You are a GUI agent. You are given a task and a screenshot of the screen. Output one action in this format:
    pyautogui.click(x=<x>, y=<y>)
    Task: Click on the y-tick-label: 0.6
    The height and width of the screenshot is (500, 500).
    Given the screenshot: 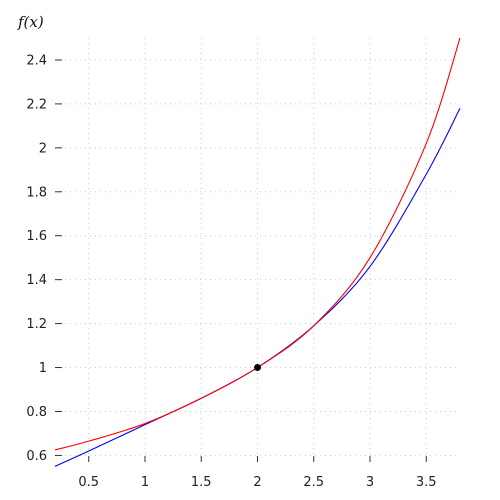 What is the action you would take?
    pyautogui.click(x=36, y=456)
    